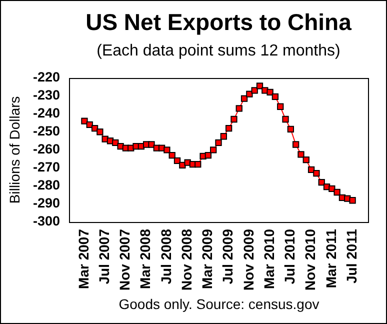  Describe the element at coordinates (290, 256) in the screenshot. I see `x-tick-label: Jul 2010` at that location.